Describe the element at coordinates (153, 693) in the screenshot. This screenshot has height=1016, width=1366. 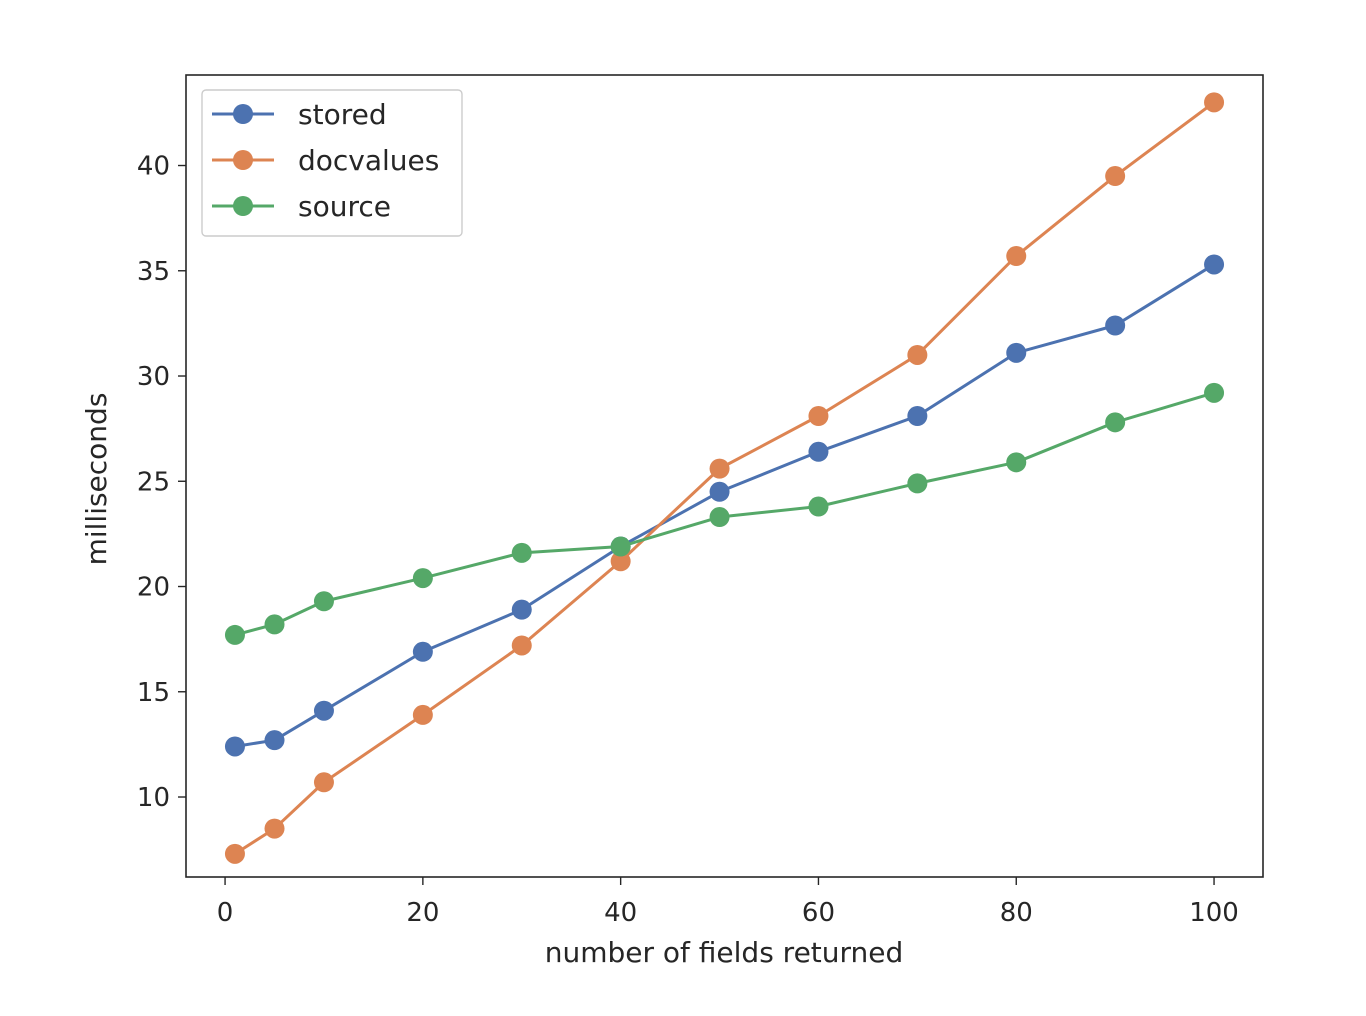
I see `y-tick-label: 15` at that location.